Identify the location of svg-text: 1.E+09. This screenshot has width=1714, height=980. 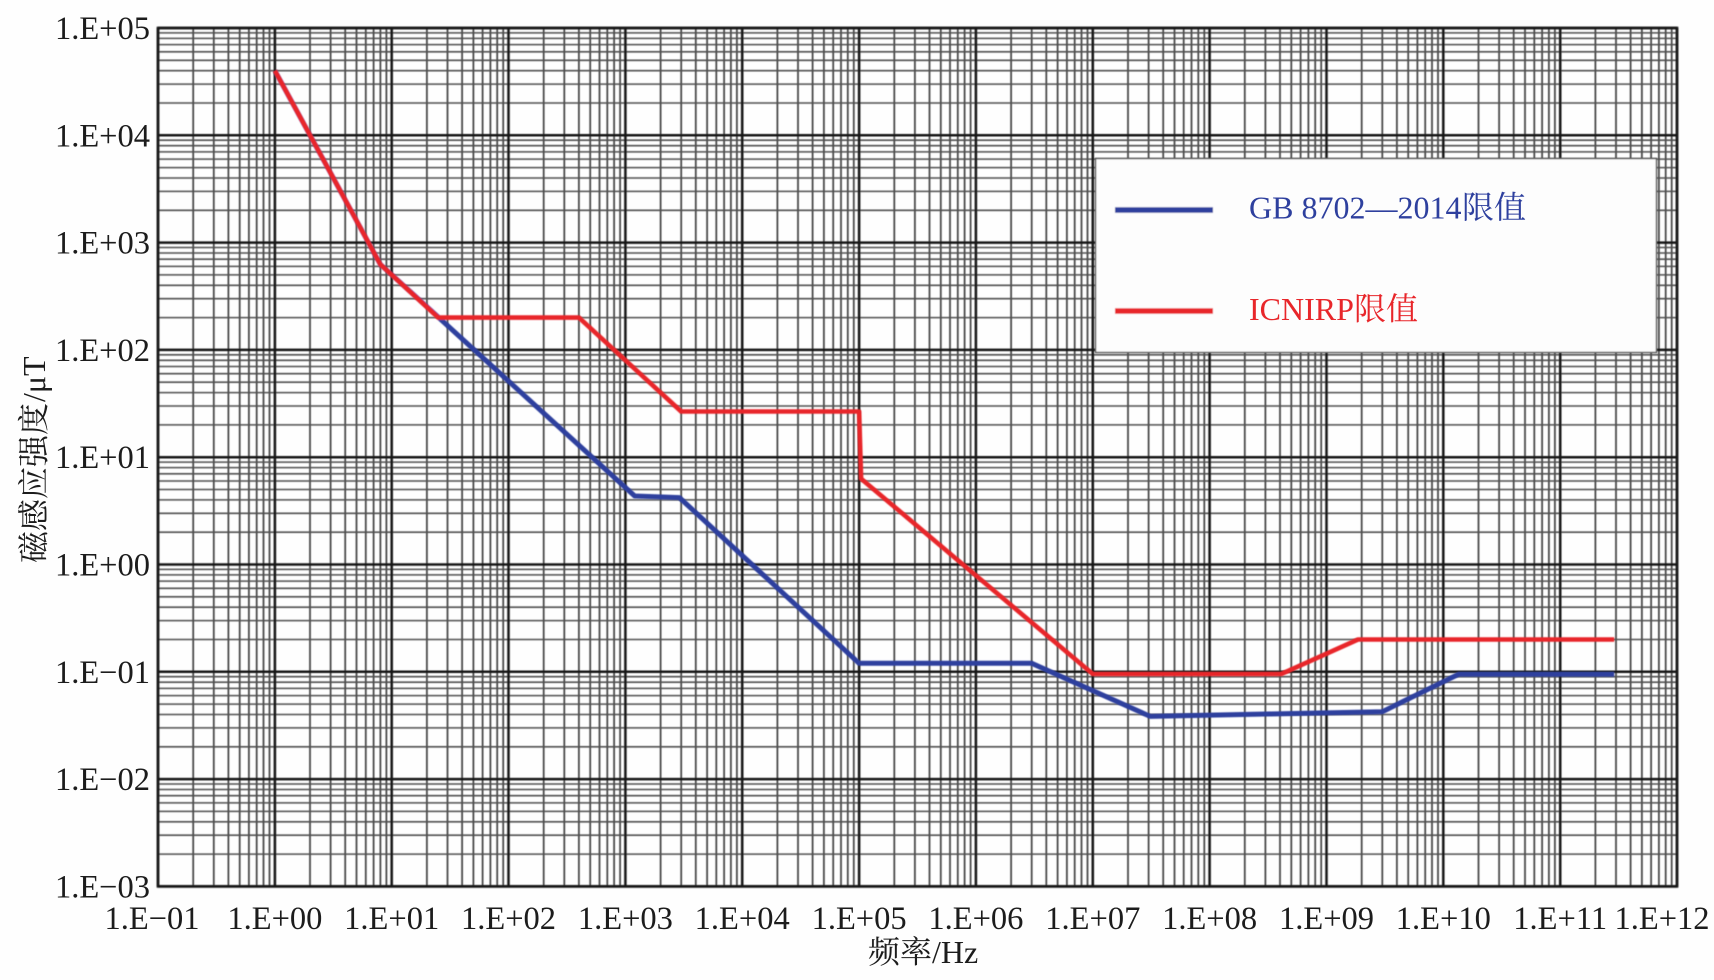
(1326, 919).